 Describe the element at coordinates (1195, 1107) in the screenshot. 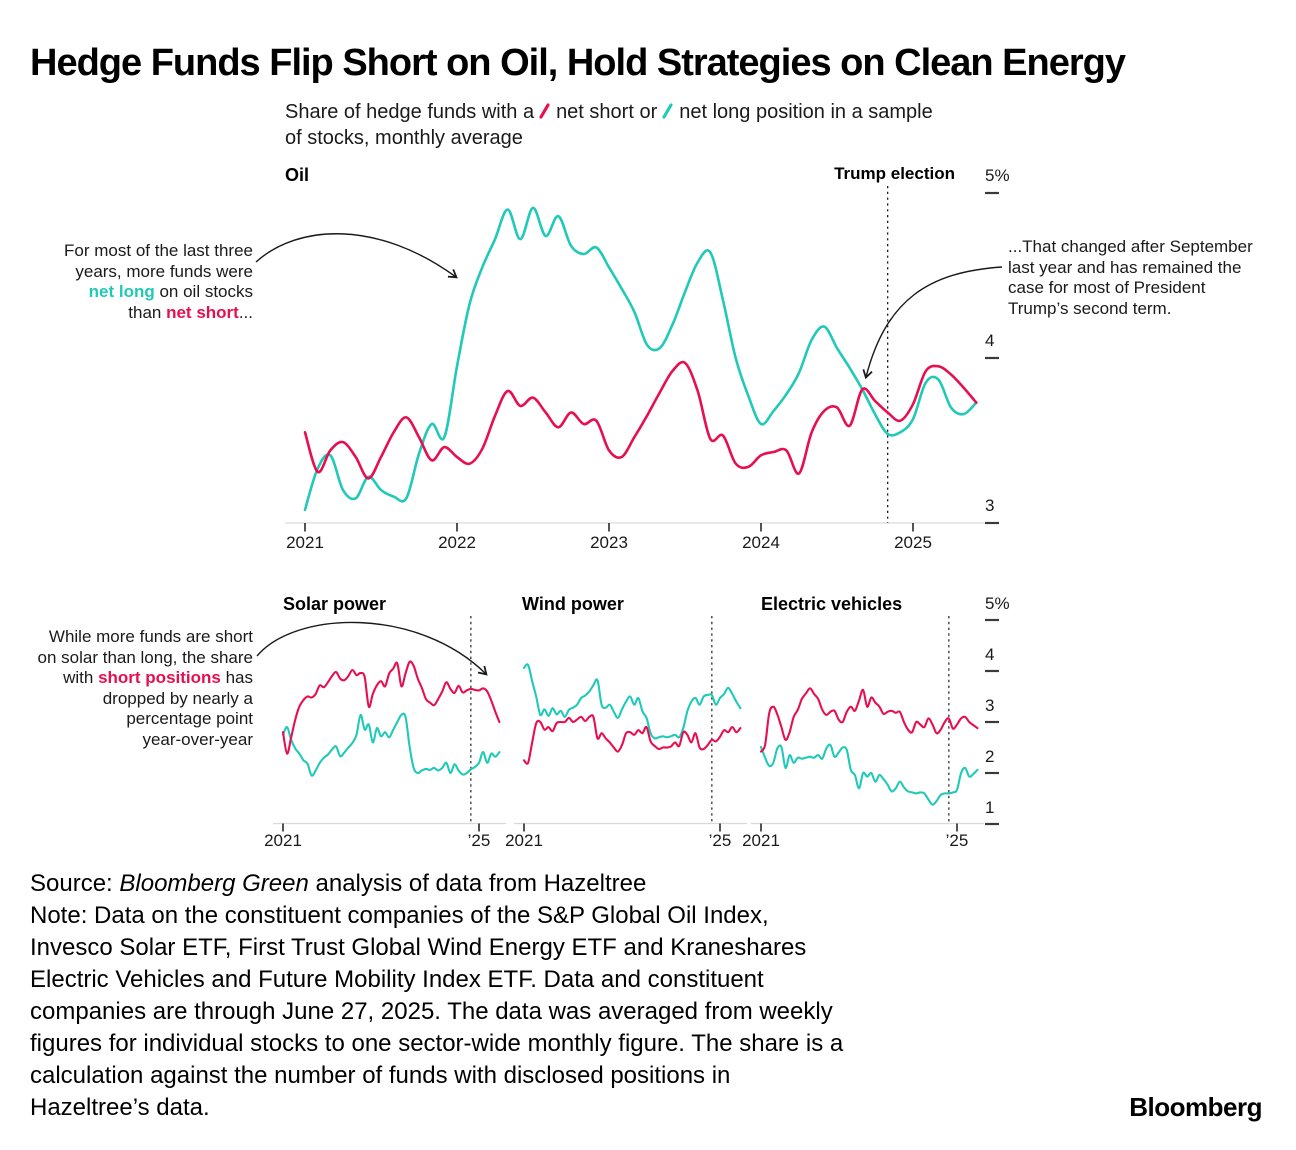

I see `bloomberg-logo: Bloomberg` at that location.